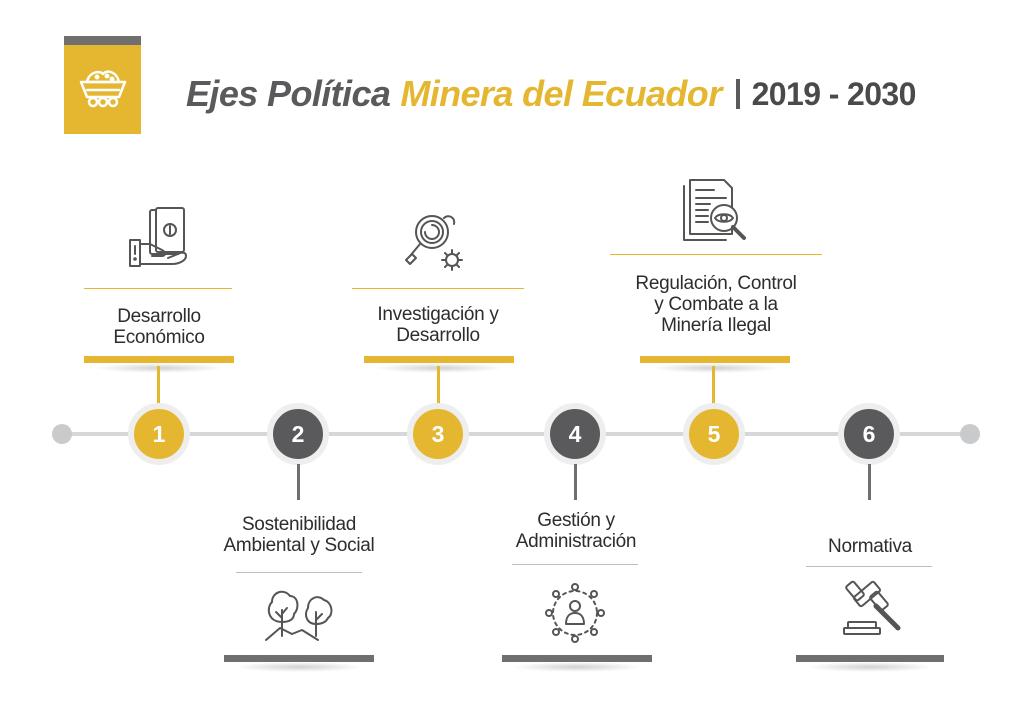 Image resolution: width=1024 pixels, height=727 pixels. What do you see at coordinates (716, 254) in the screenshot?
I see `axis-5-divider` at bounding box center [716, 254].